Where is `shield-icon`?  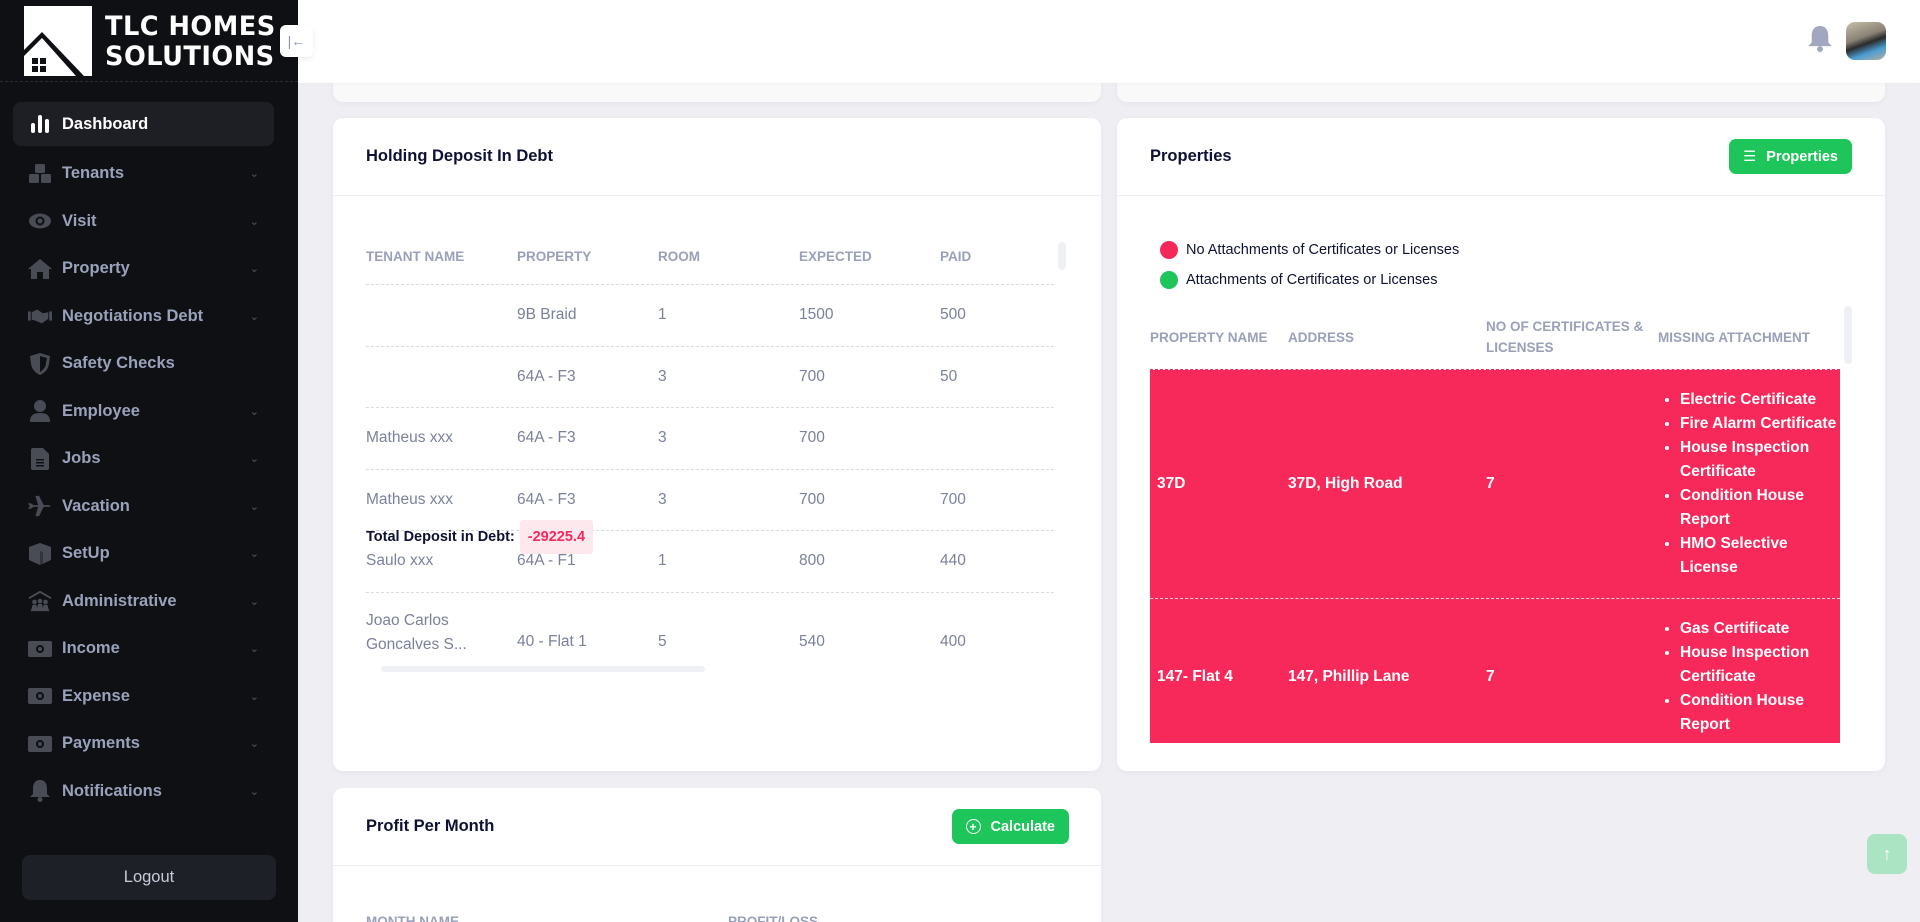
shield-icon is located at coordinates (40, 363).